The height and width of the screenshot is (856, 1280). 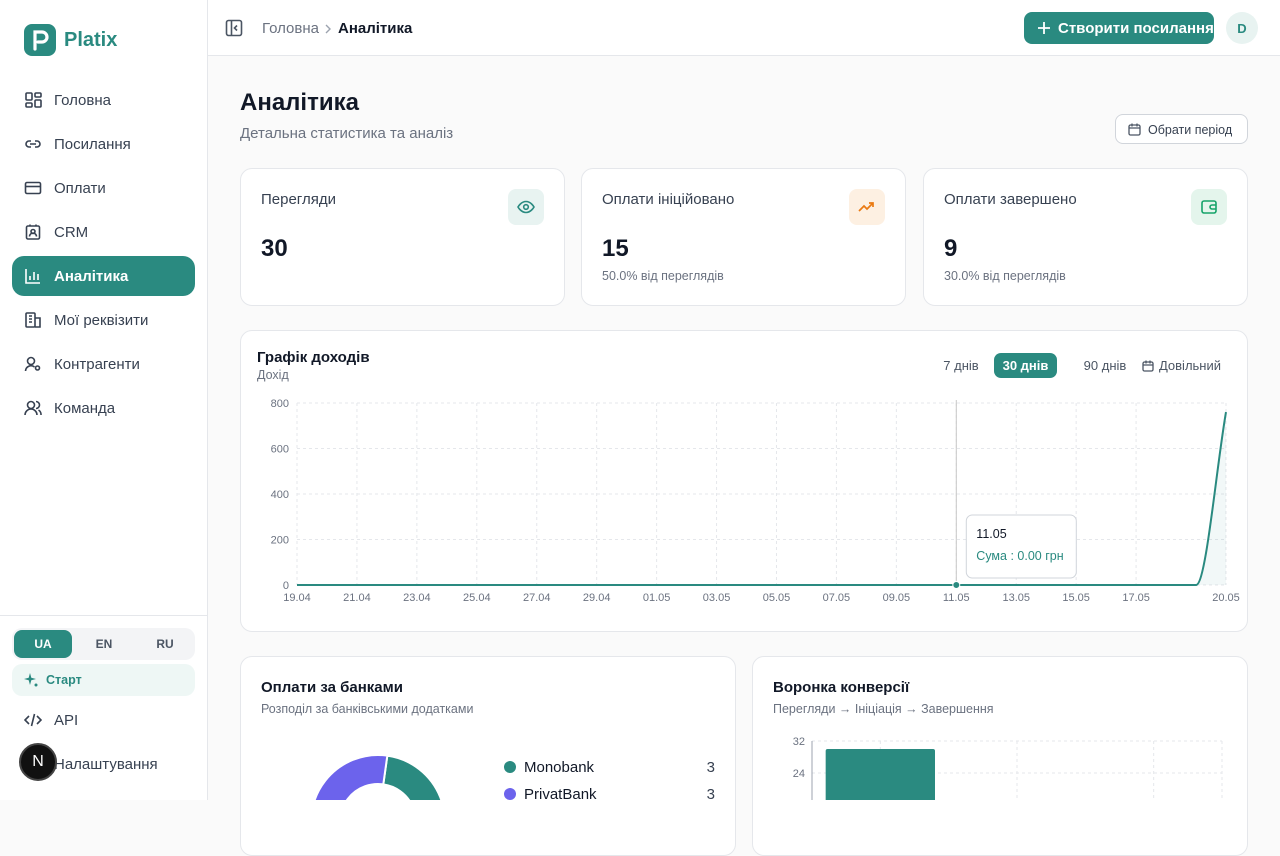 I want to click on stat-note: 30.0% від переглядів, so click(x=1005, y=276).